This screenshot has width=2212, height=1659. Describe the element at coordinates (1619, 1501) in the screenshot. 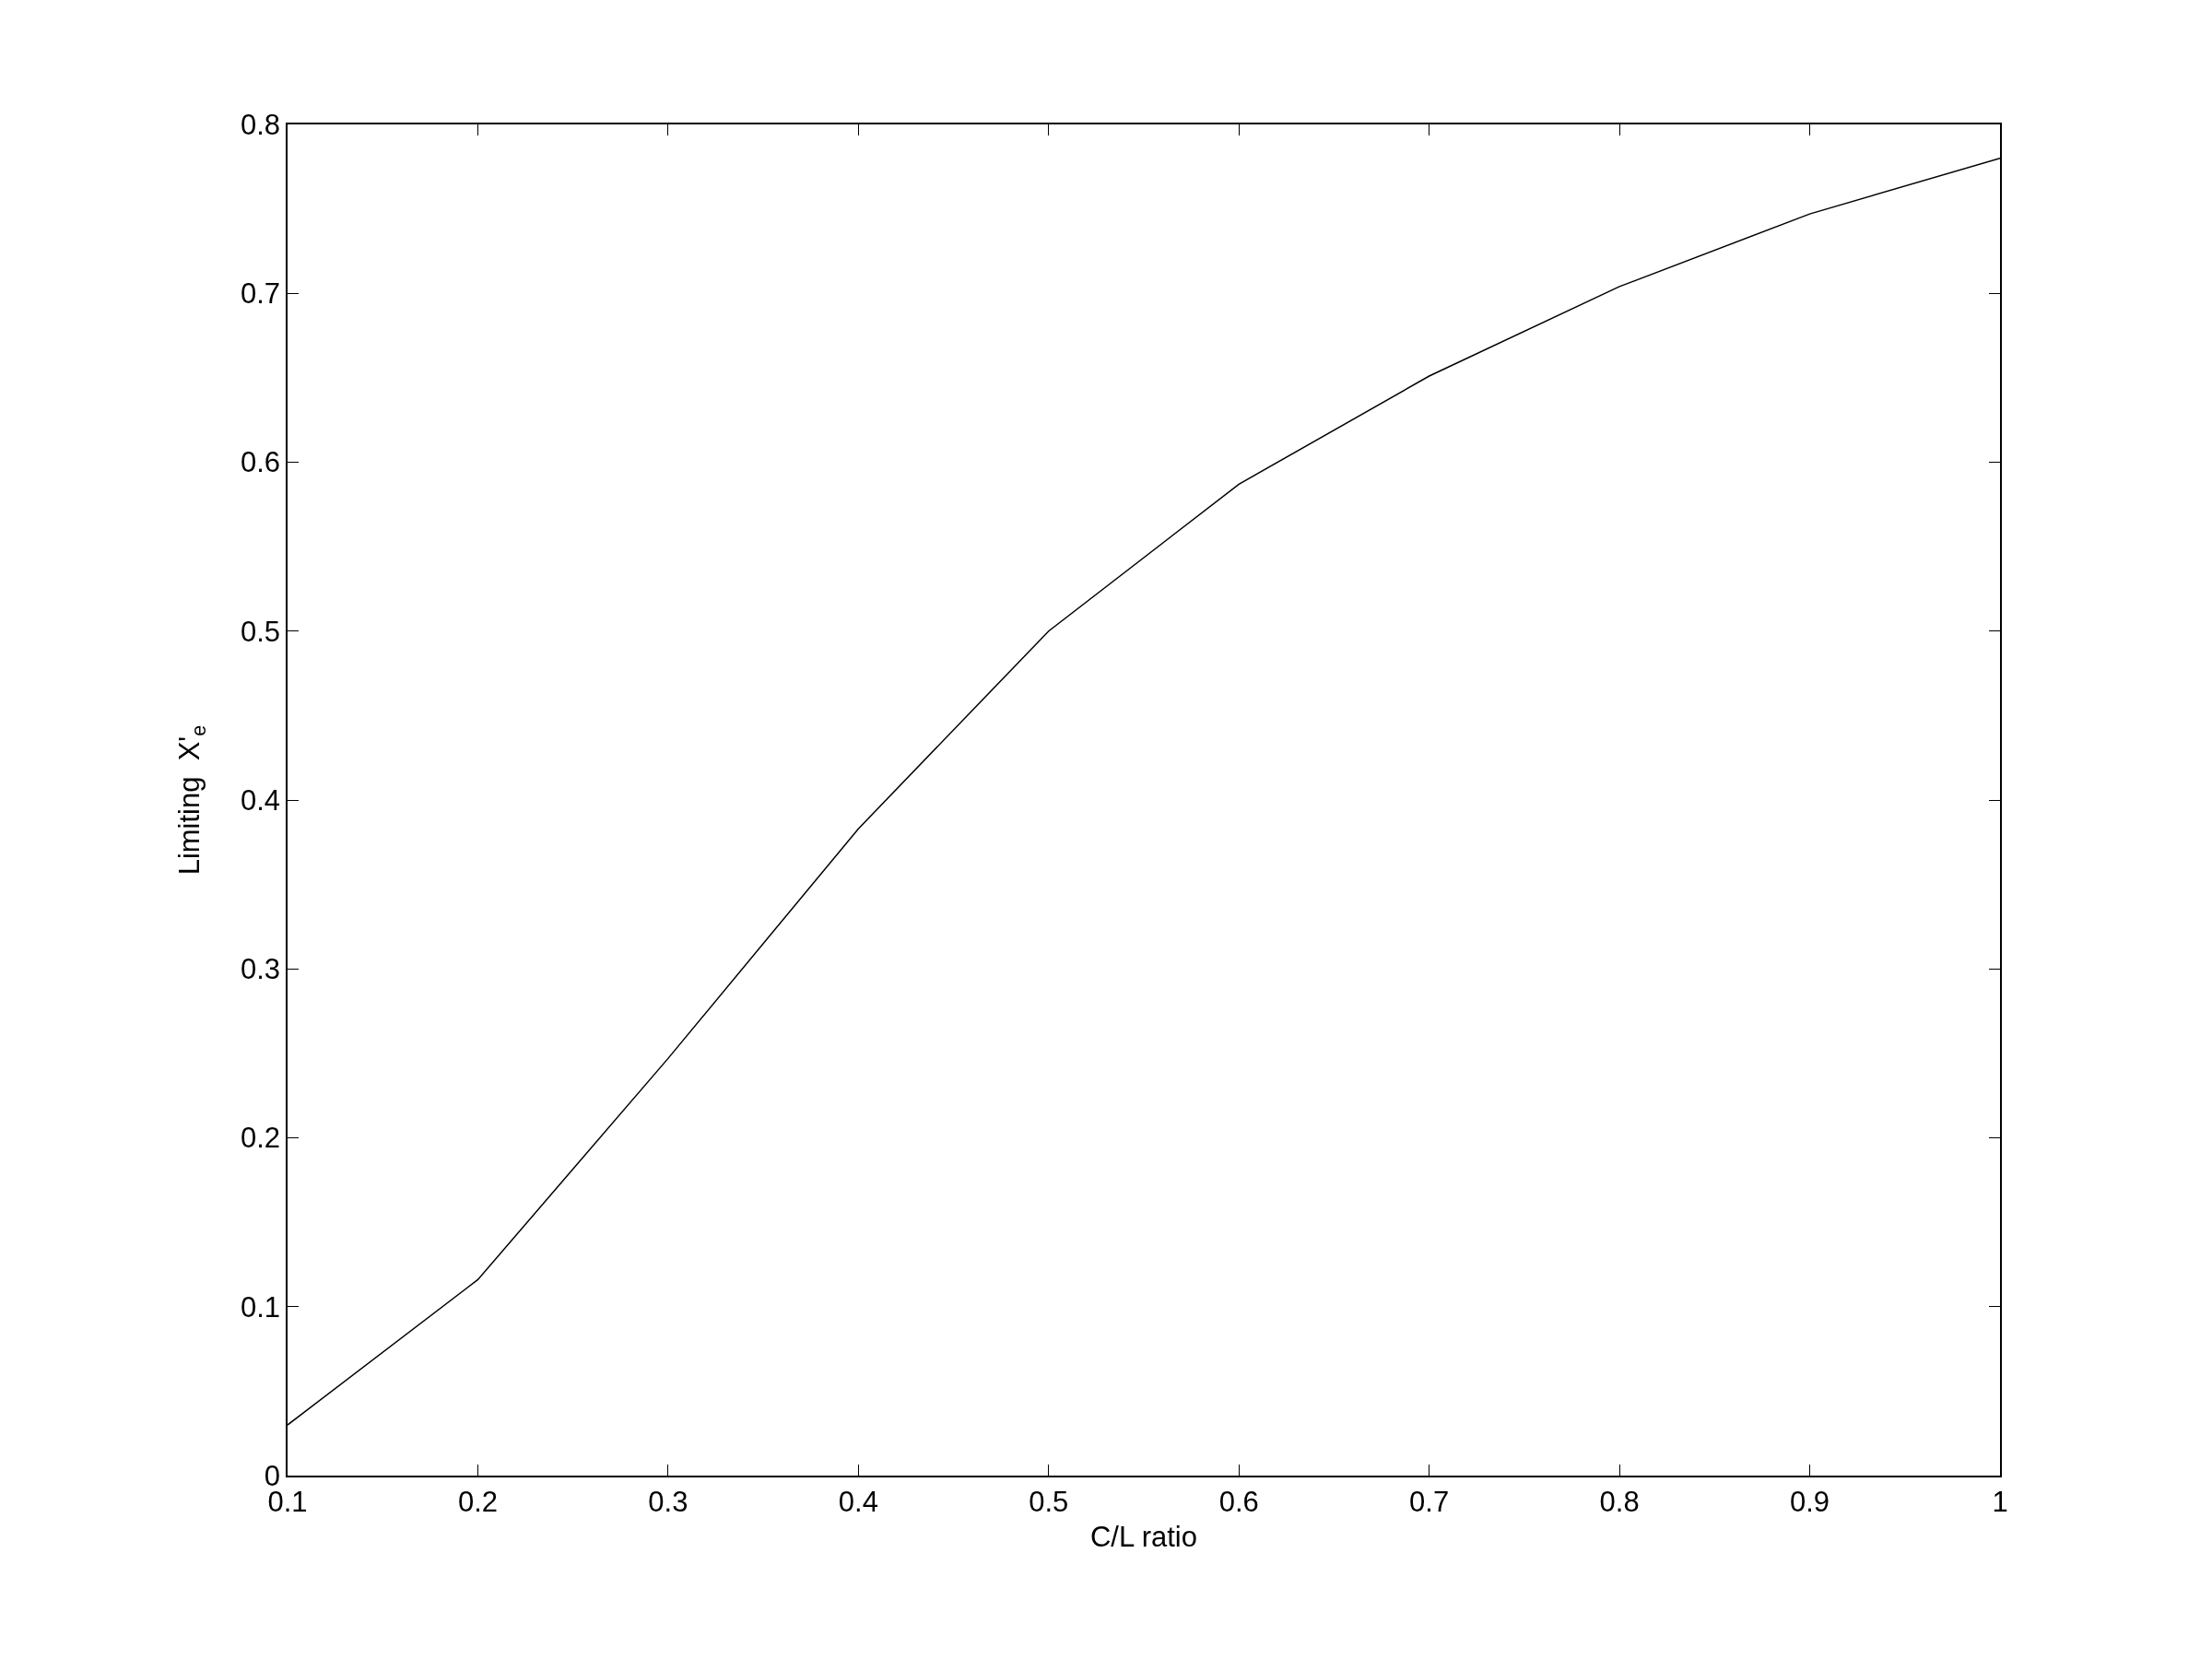

I see `x-tick-label: 0.8` at that location.